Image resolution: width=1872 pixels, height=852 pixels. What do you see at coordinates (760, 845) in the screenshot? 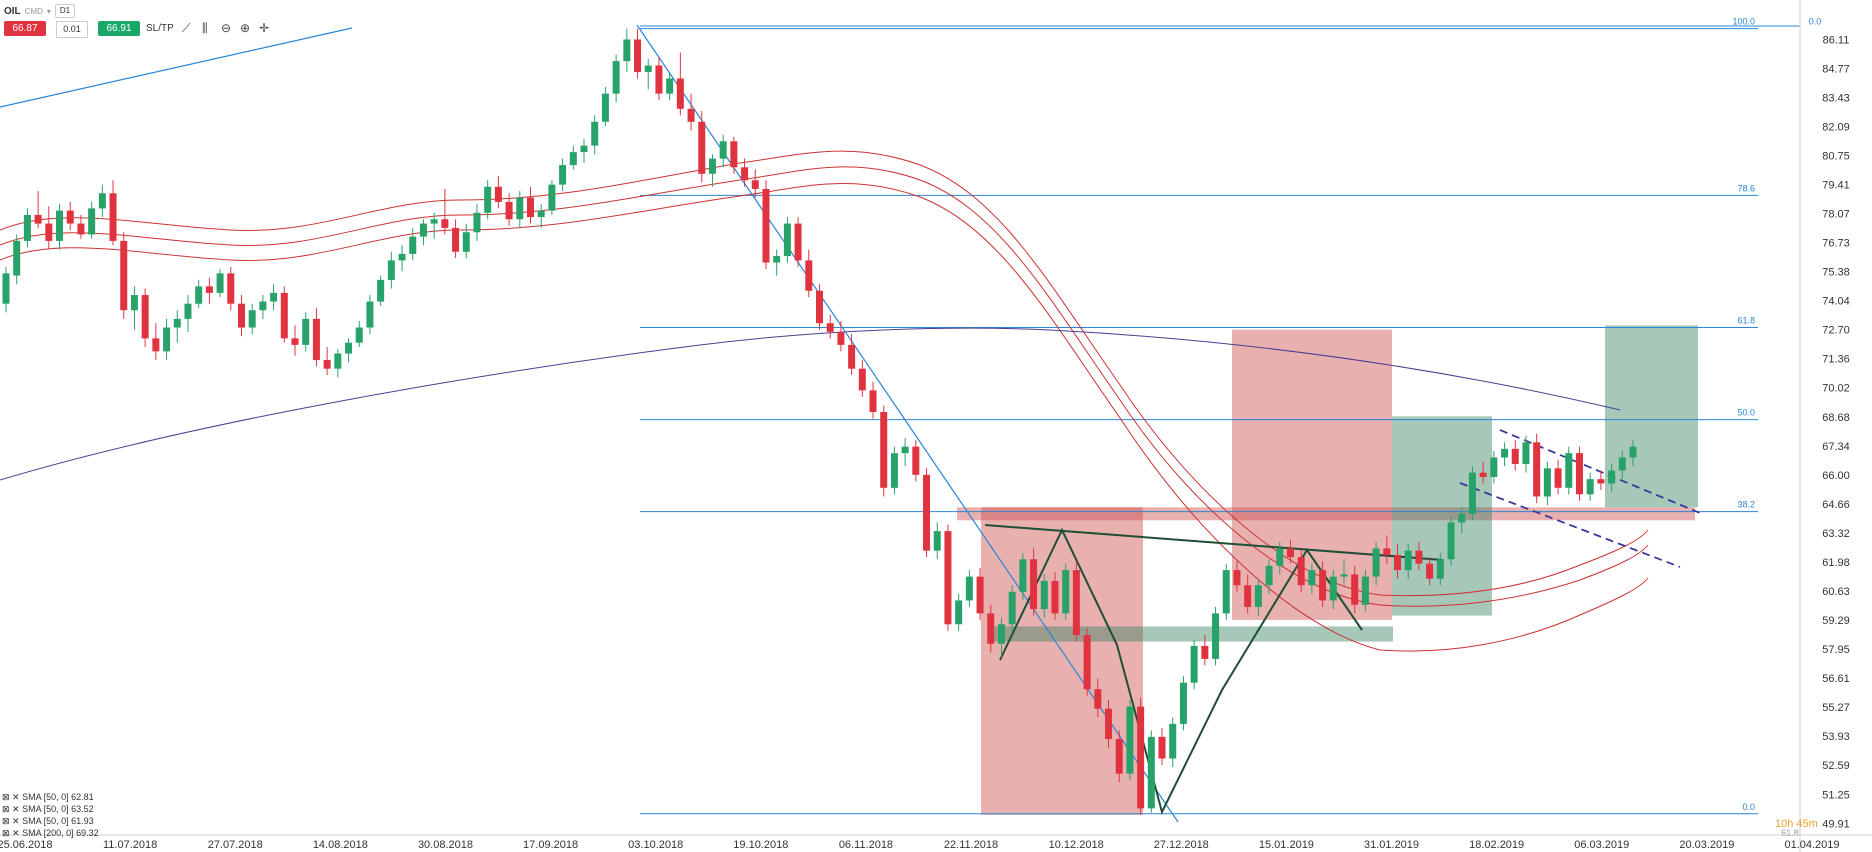
I see `x-tick-label: 19.10.2018` at bounding box center [760, 845].